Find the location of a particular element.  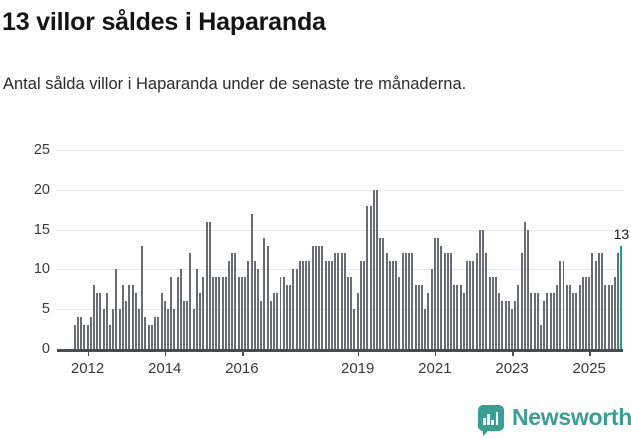

y-axis-label: 25 is located at coordinates (41, 150).